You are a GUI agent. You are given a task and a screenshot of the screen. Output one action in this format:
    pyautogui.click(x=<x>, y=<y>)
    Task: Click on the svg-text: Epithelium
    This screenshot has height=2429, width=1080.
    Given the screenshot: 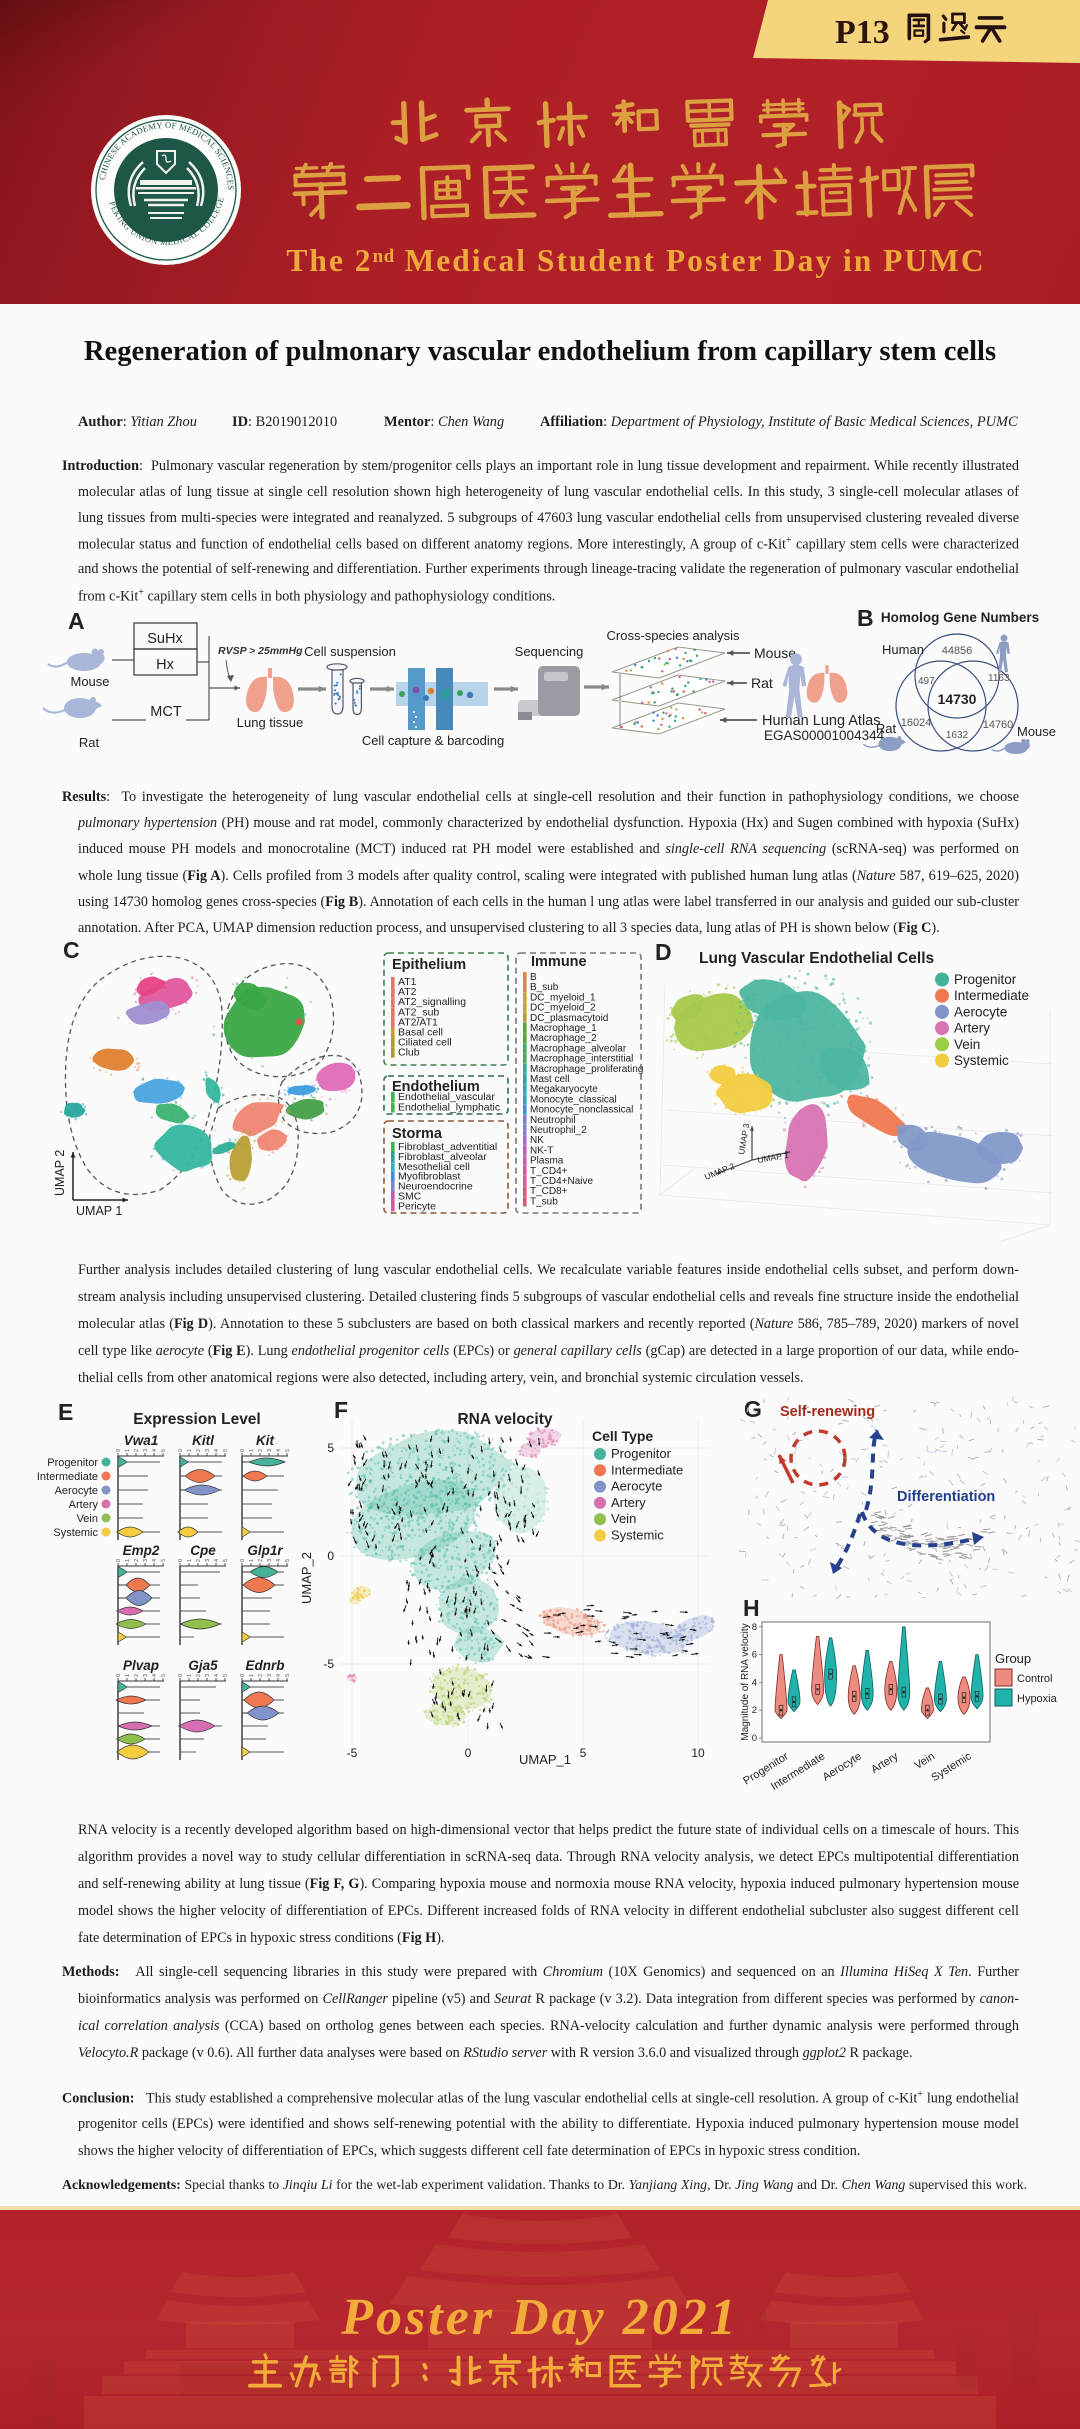 What is the action you would take?
    pyautogui.click(x=429, y=965)
    